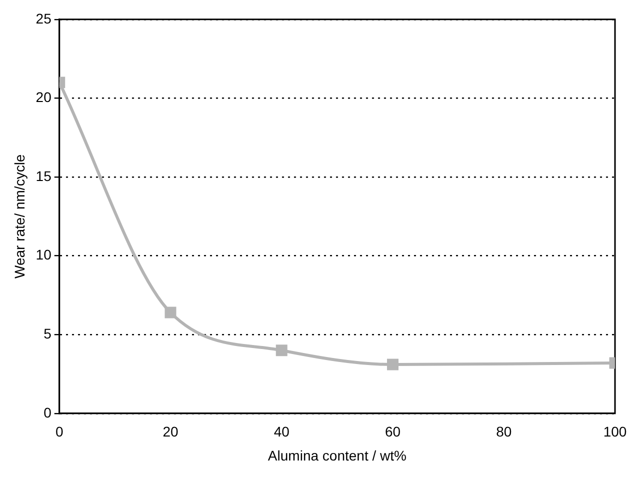 This screenshot has width=639, height=477. I want to click on y-tick-label: 5, so click(48, 333).